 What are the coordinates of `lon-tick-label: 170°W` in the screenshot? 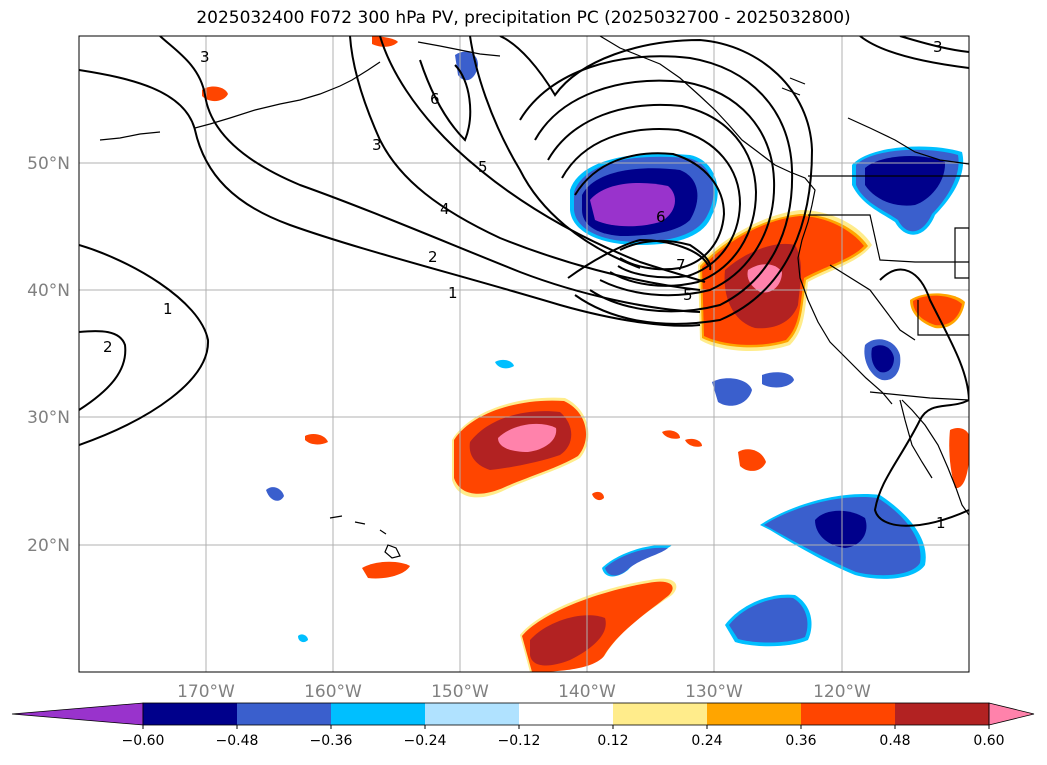 It's located at (206, 692).